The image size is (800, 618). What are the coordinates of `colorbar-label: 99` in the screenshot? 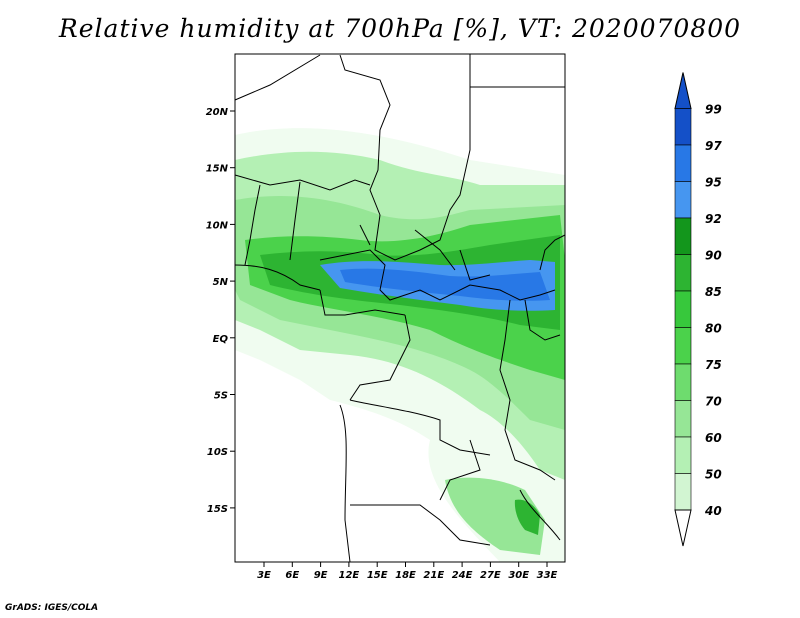 It's located at (713, 110).